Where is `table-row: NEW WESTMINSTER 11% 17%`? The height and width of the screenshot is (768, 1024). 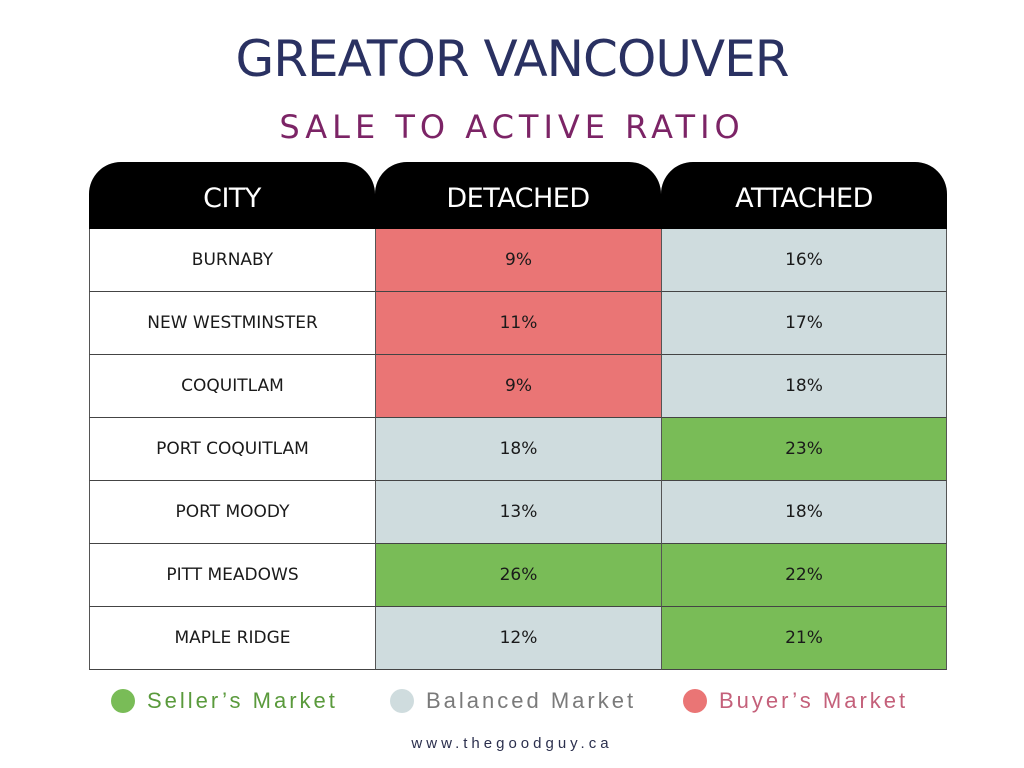 table-row: NEW WESTMINSTER 11% 17% is located at coordinates (518, 323).